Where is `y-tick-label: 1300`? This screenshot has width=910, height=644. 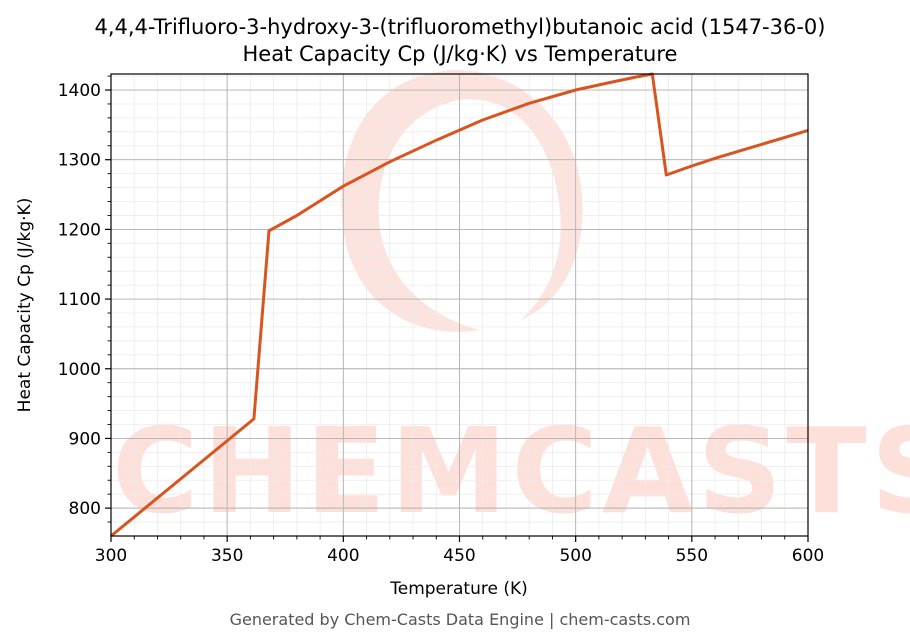
y-tick-label: 1300 is located at coordinates (79, 161).